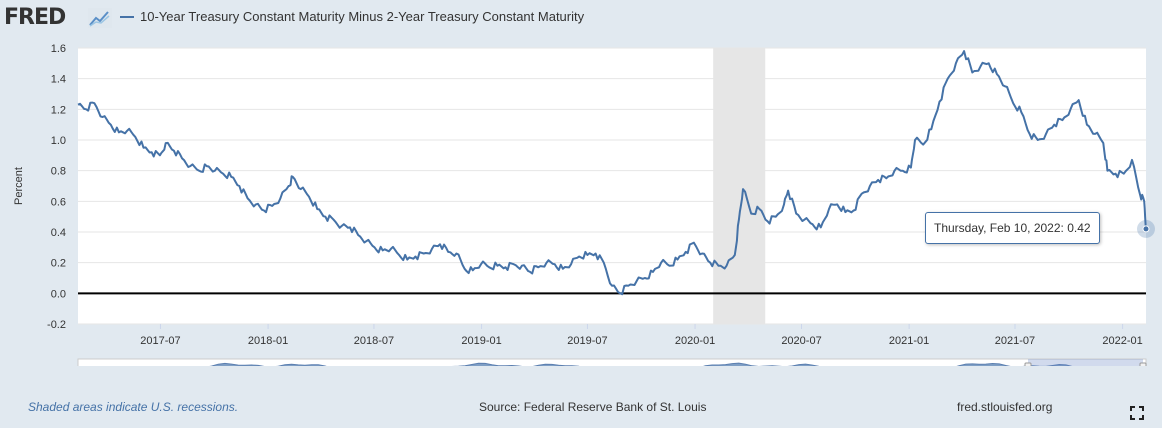  What do you see at coordinates (56, 325) in the screenshot?
I see `y-tick-label: -0.2` at bounding box center [56, 325].